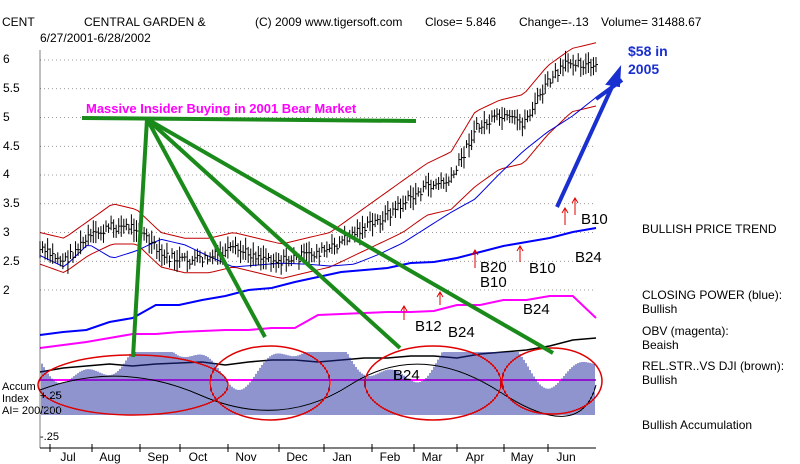 This screenshot has height=464, width=800. What do you see at coordinates (49, 437) in the screenshot?
I see `accum-tick-minus: -.25` at bounding box center [49, 437].